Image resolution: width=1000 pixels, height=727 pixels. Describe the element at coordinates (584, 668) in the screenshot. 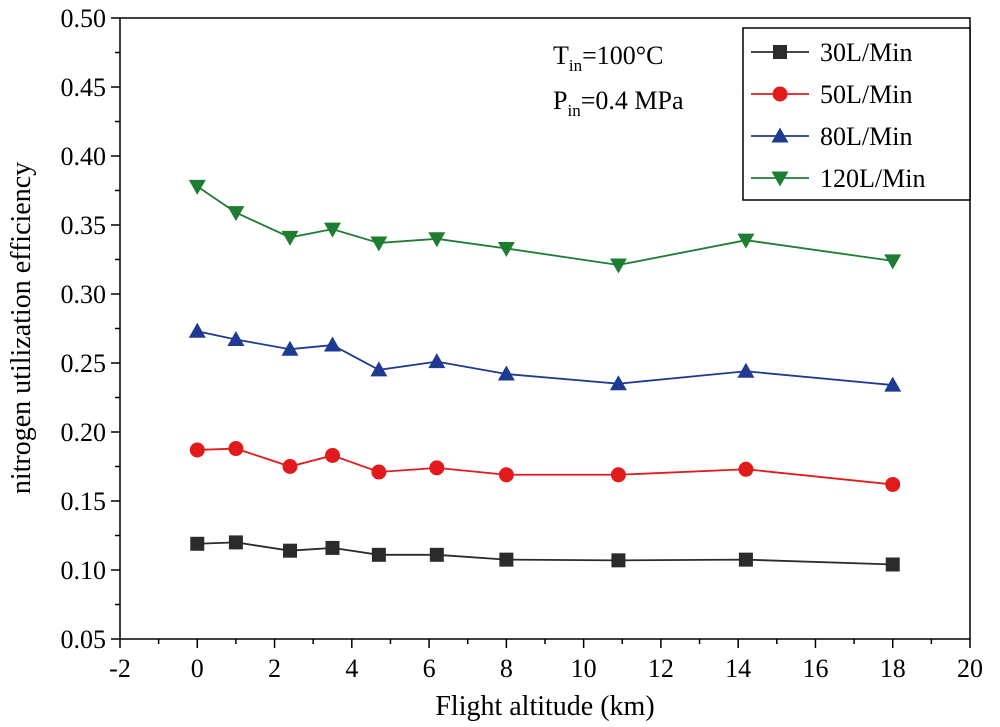

I see `x-tick-label: 10` at that location.